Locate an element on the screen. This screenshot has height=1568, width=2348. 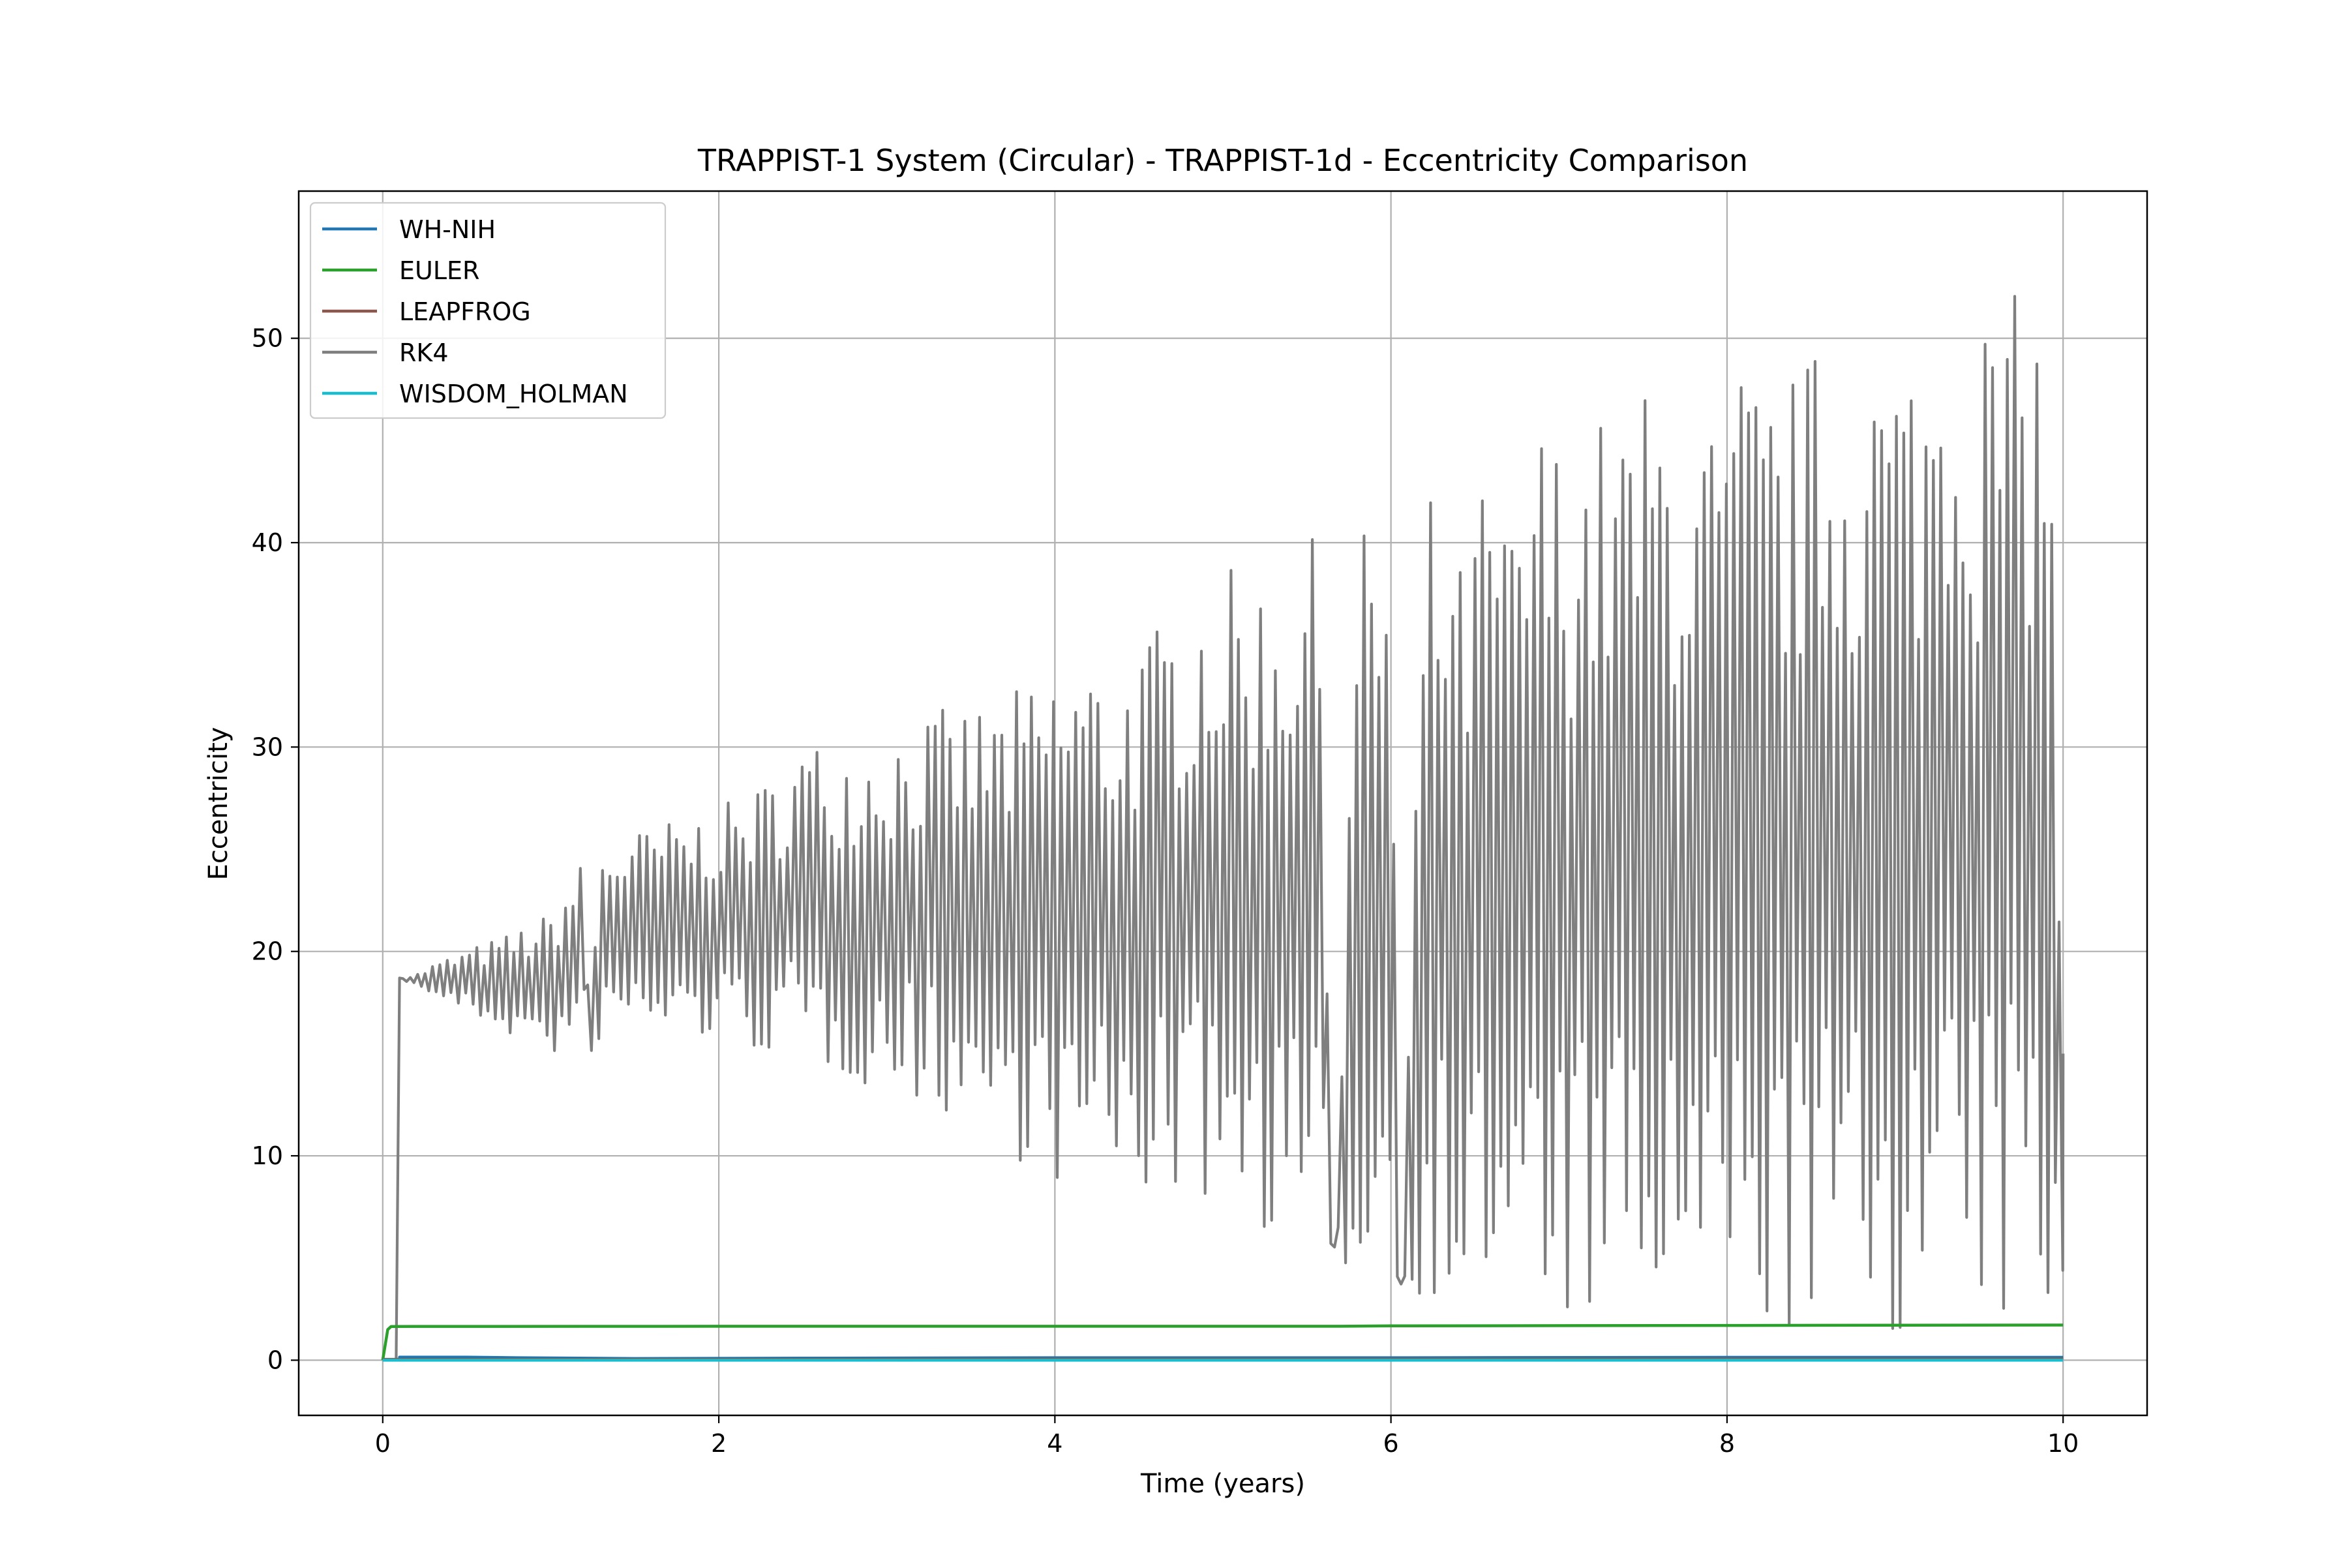
legend-box is located at coordinates (488, 310).